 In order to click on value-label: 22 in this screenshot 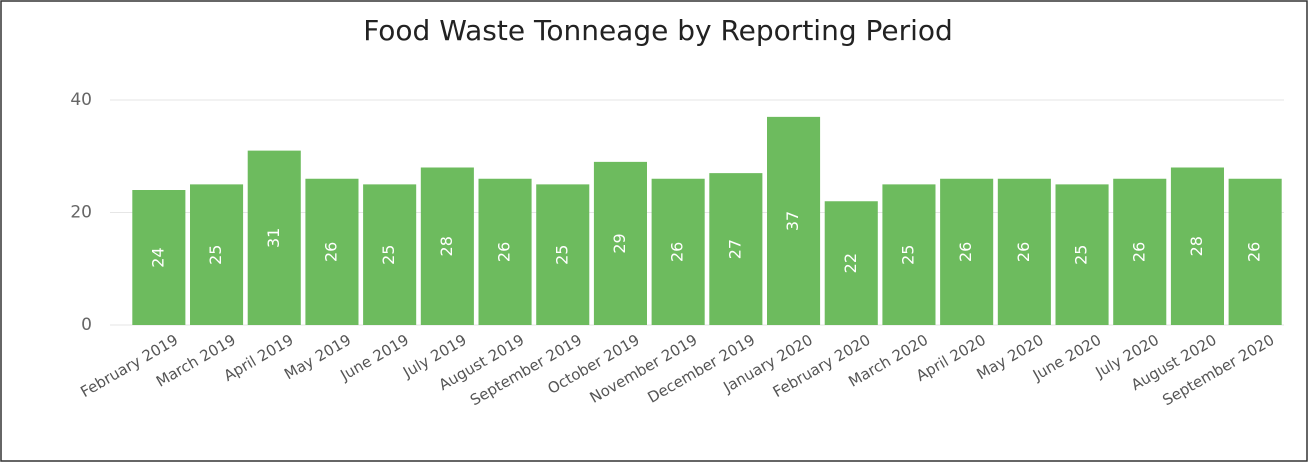, I will do `click(850, 263)`.